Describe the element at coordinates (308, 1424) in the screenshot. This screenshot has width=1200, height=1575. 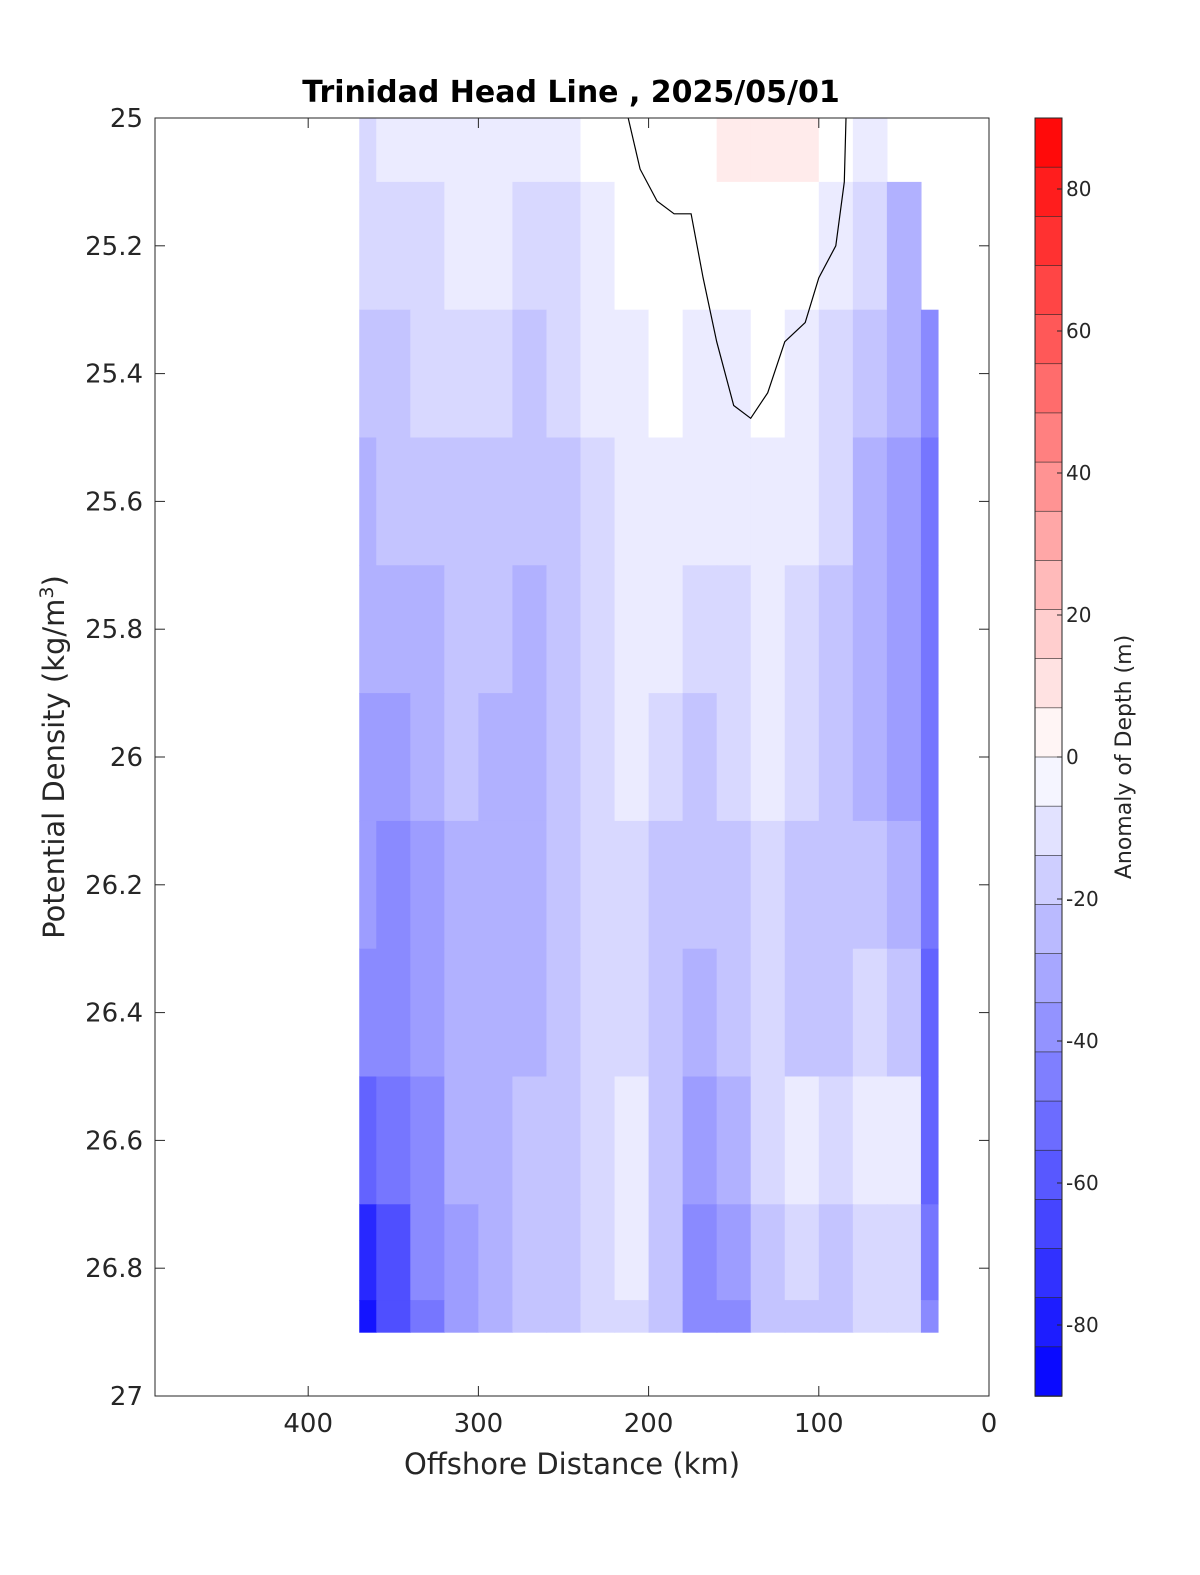
I see `x-tick-label: 400` at that location.